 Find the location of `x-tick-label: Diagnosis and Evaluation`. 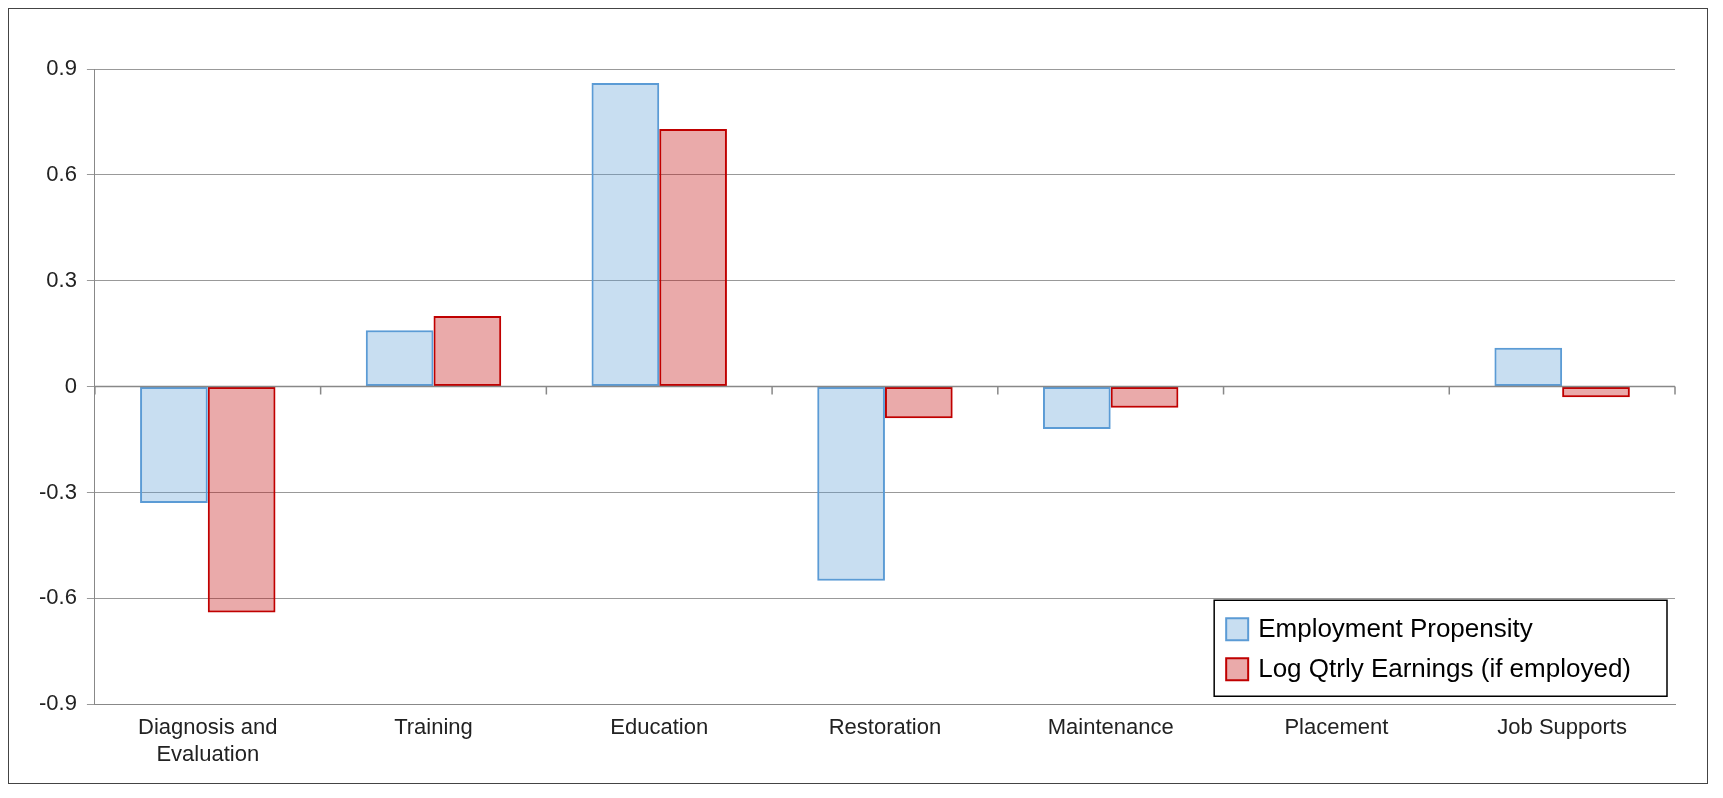

x-tick-label: Diagnosis and Evaluation is located at coordinates (208, 740).